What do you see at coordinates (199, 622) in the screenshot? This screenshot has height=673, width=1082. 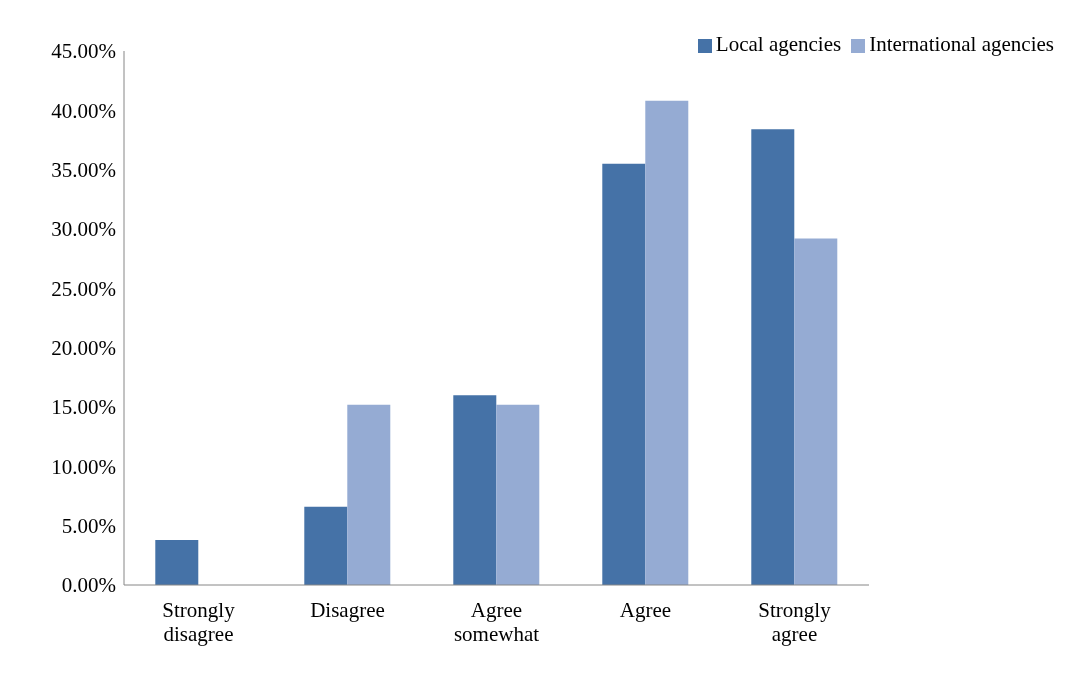 I see `x-tick-label: Strongly disagree` at bounding box center [199, 622].